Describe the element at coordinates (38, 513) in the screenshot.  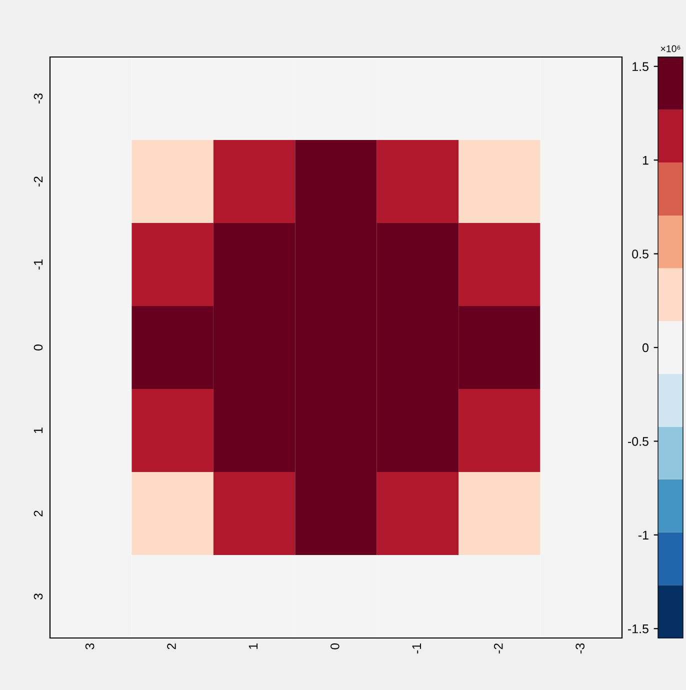
I see `y-tick-label: 2` at that location.